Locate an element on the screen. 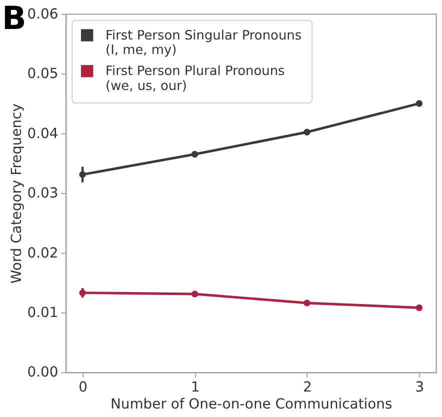  x-tick-label: 3 is located at coordinates (419, 388).